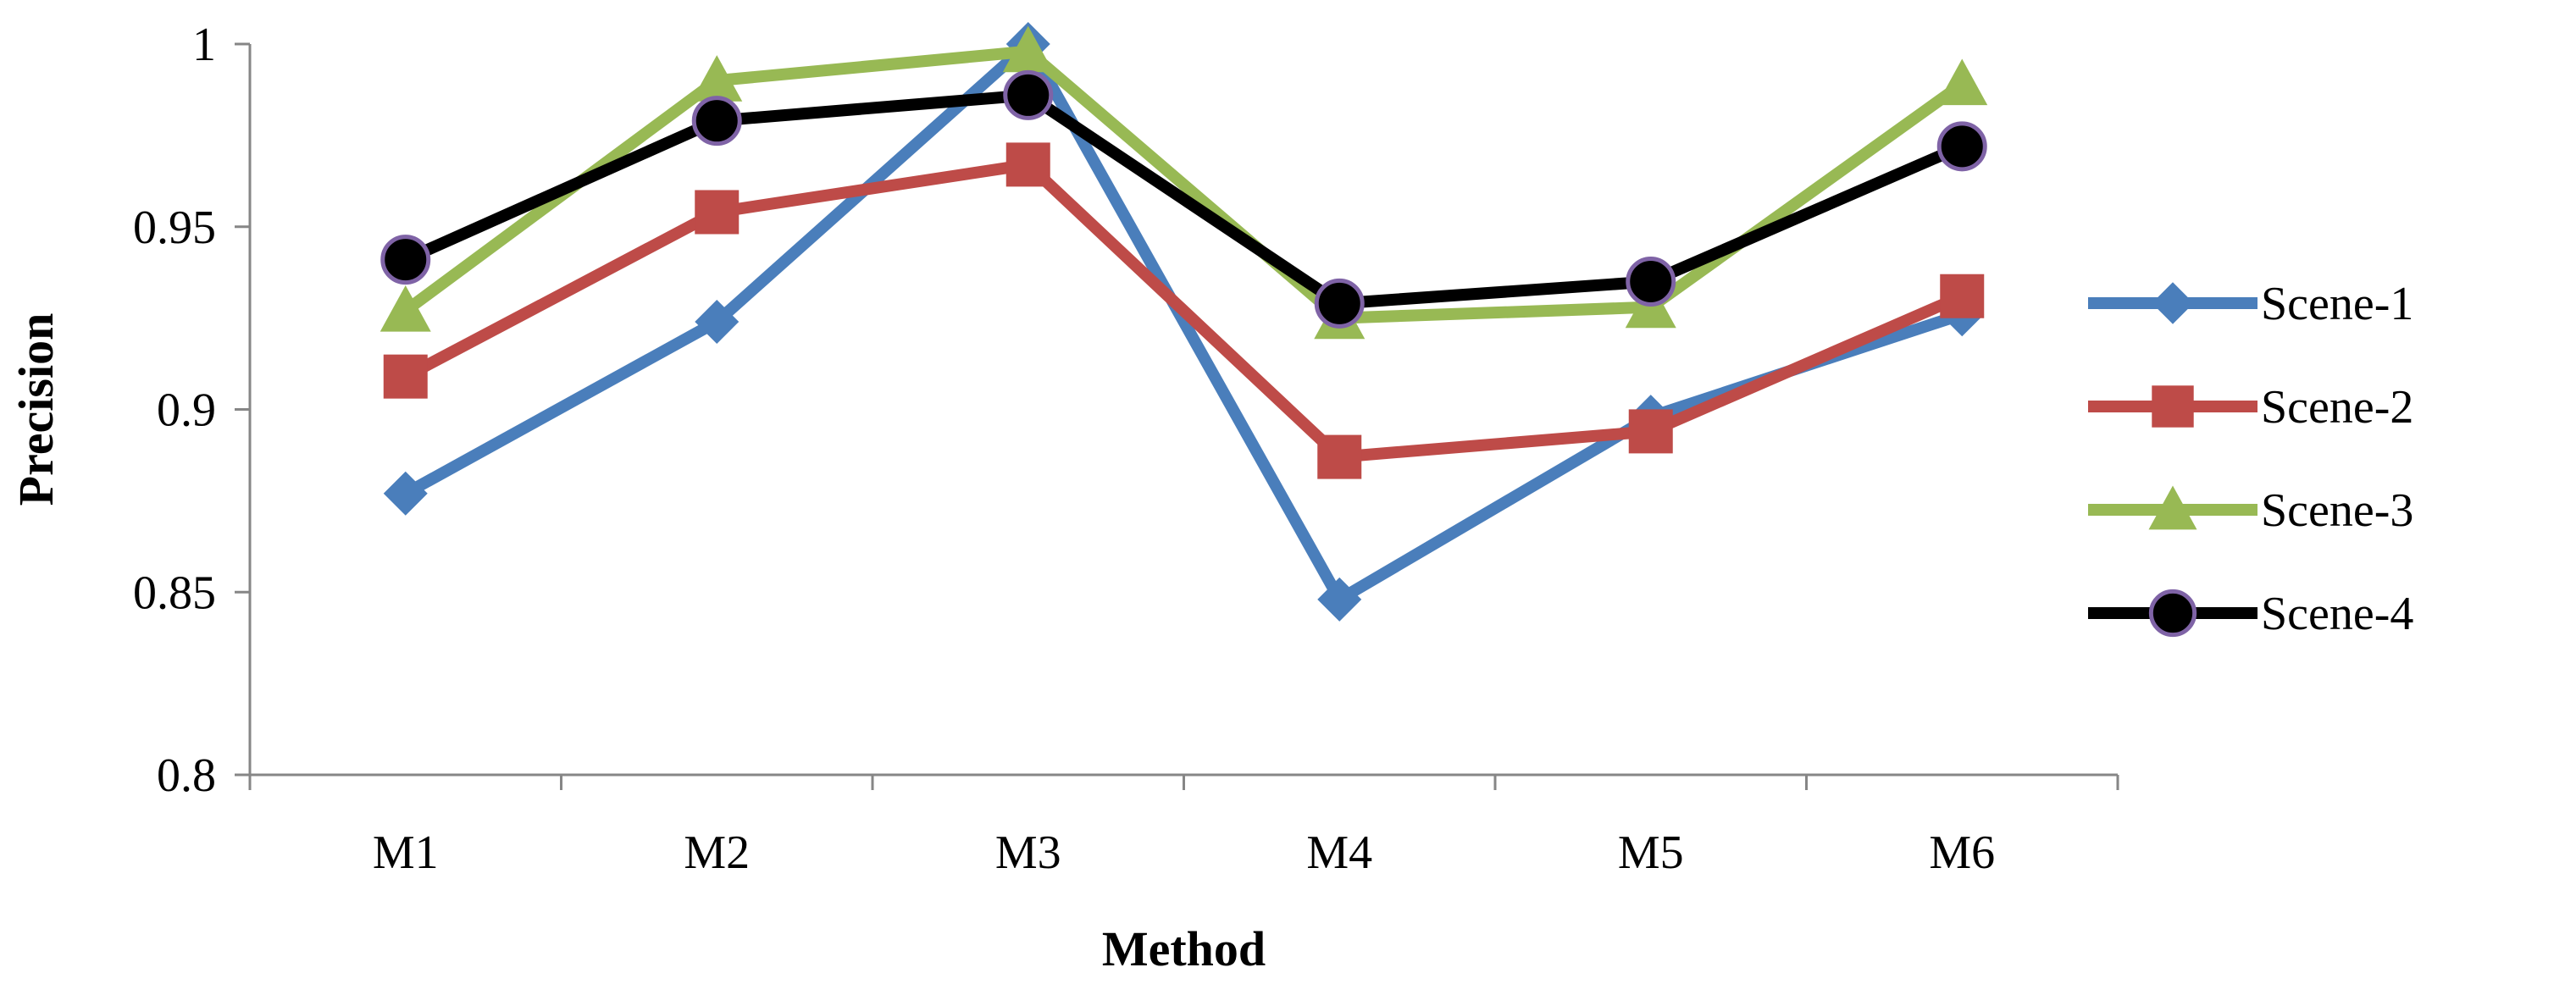  Describe the element at coordinates (1183, 827) in the screenshot. I see `x-ticks: M1 M2 M3 M4 M5 M6` at that location.